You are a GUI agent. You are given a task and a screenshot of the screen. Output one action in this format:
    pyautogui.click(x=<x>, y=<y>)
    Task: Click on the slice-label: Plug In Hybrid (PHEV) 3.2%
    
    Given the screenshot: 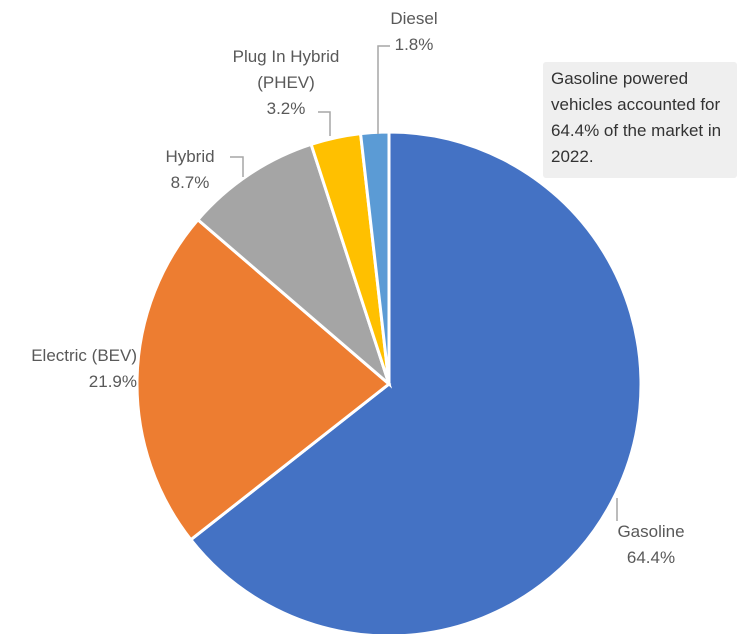 What is the action you would take?
    pyautogui.click(x=286, y=83)
    